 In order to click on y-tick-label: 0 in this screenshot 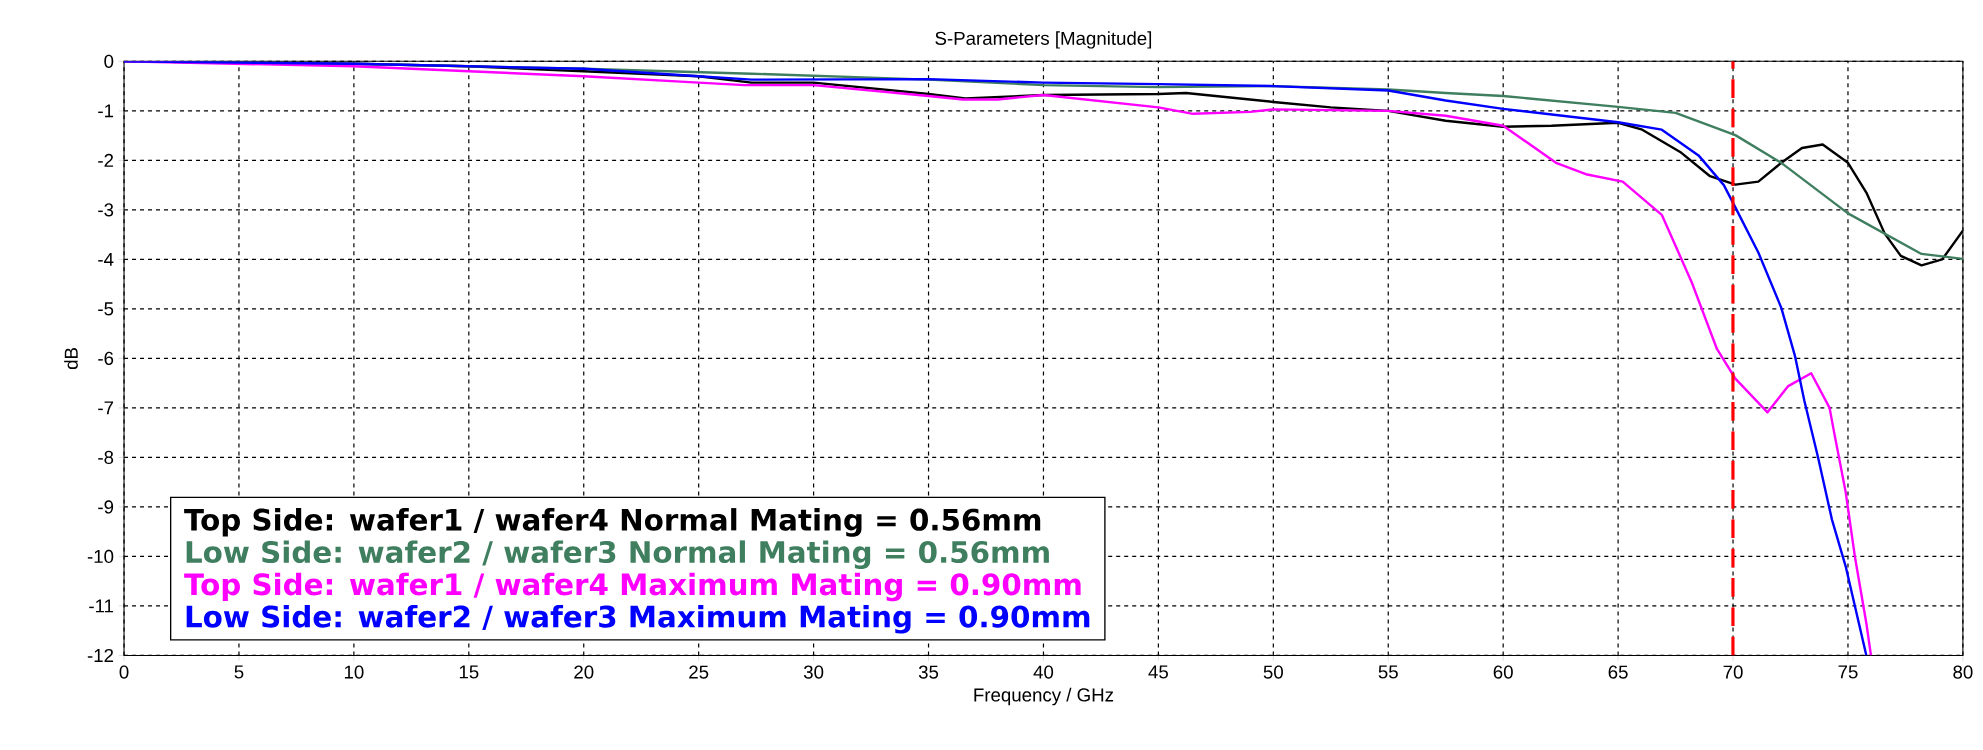, I will do `click(109, 61)`.